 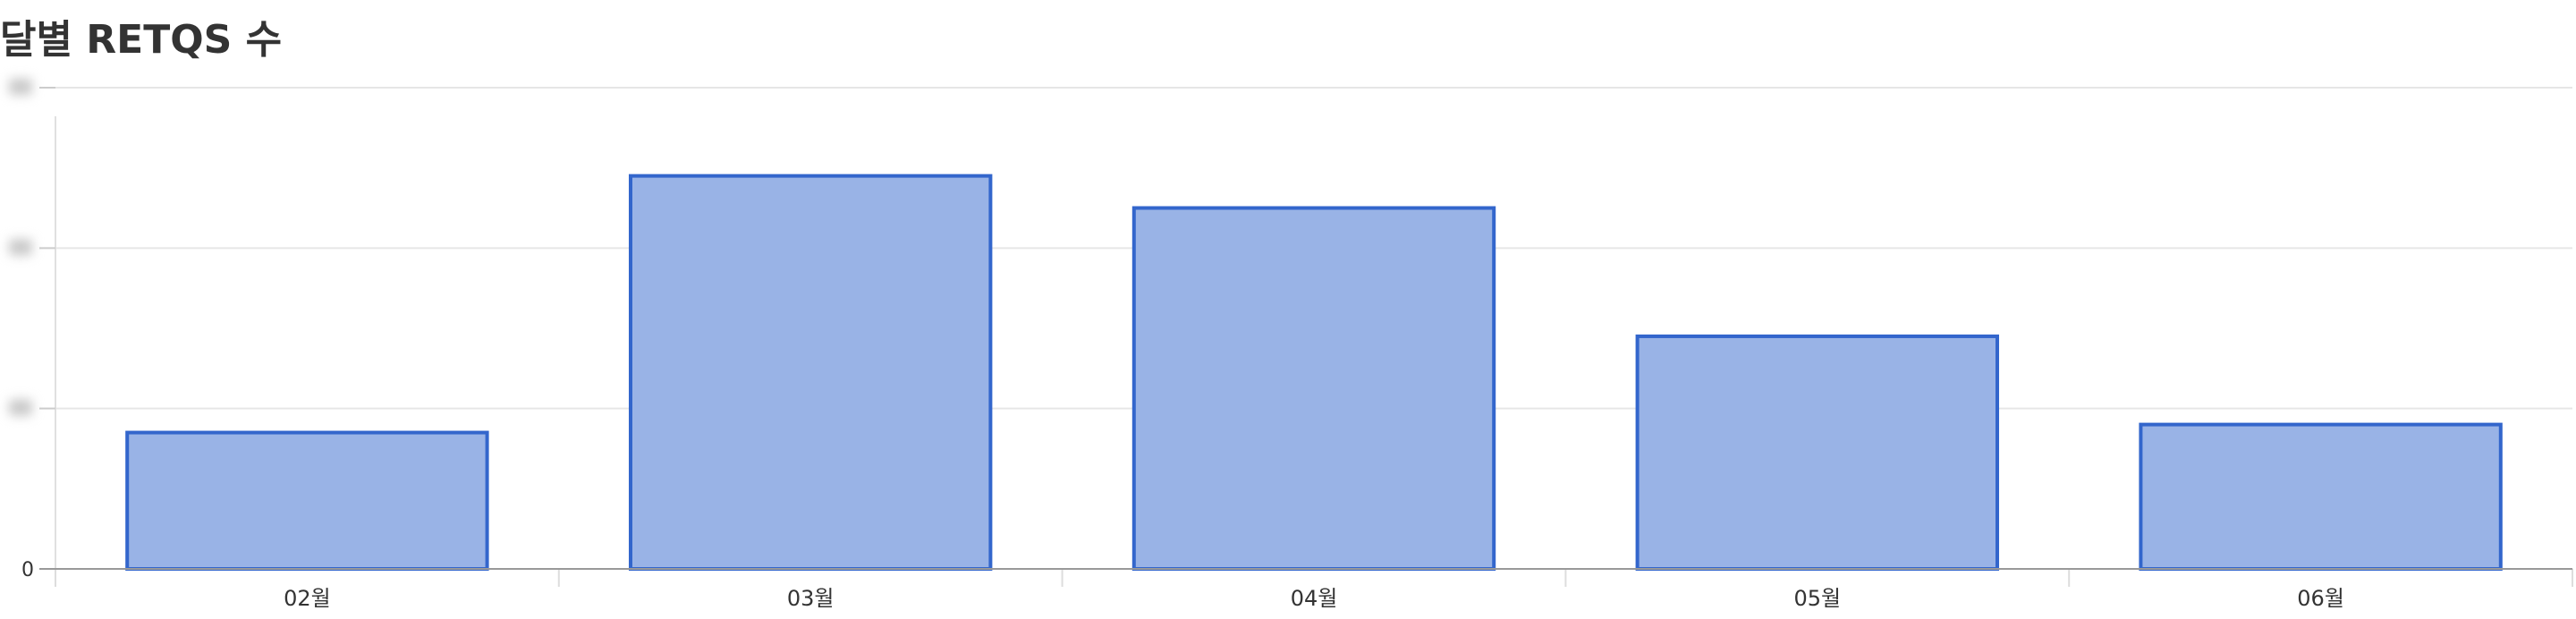 I want to click on chart-title: 달별 RETQS 수, so click(x=141, y=40).